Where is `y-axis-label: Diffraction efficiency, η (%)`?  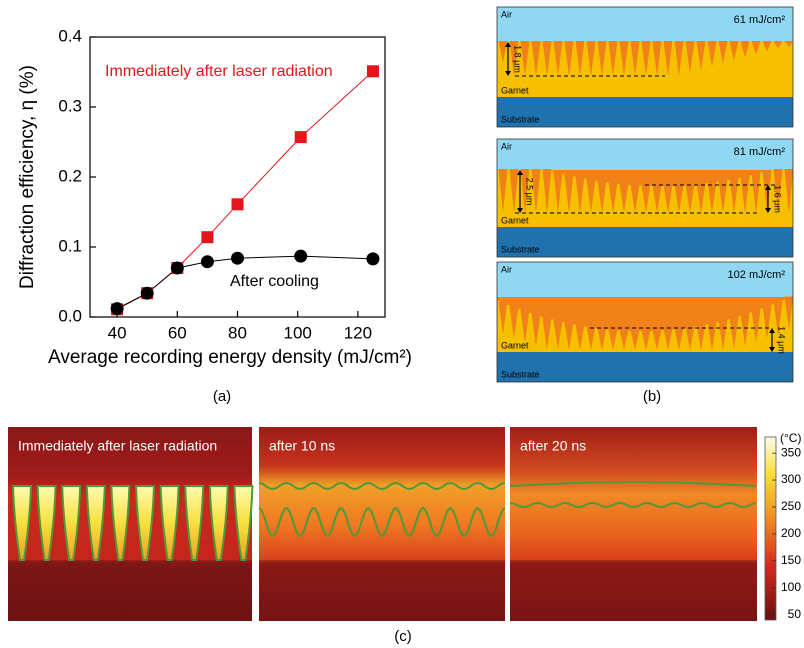 y-axis-label: Diffraction efficiency, η (%) is located at coordinates (27, 177).